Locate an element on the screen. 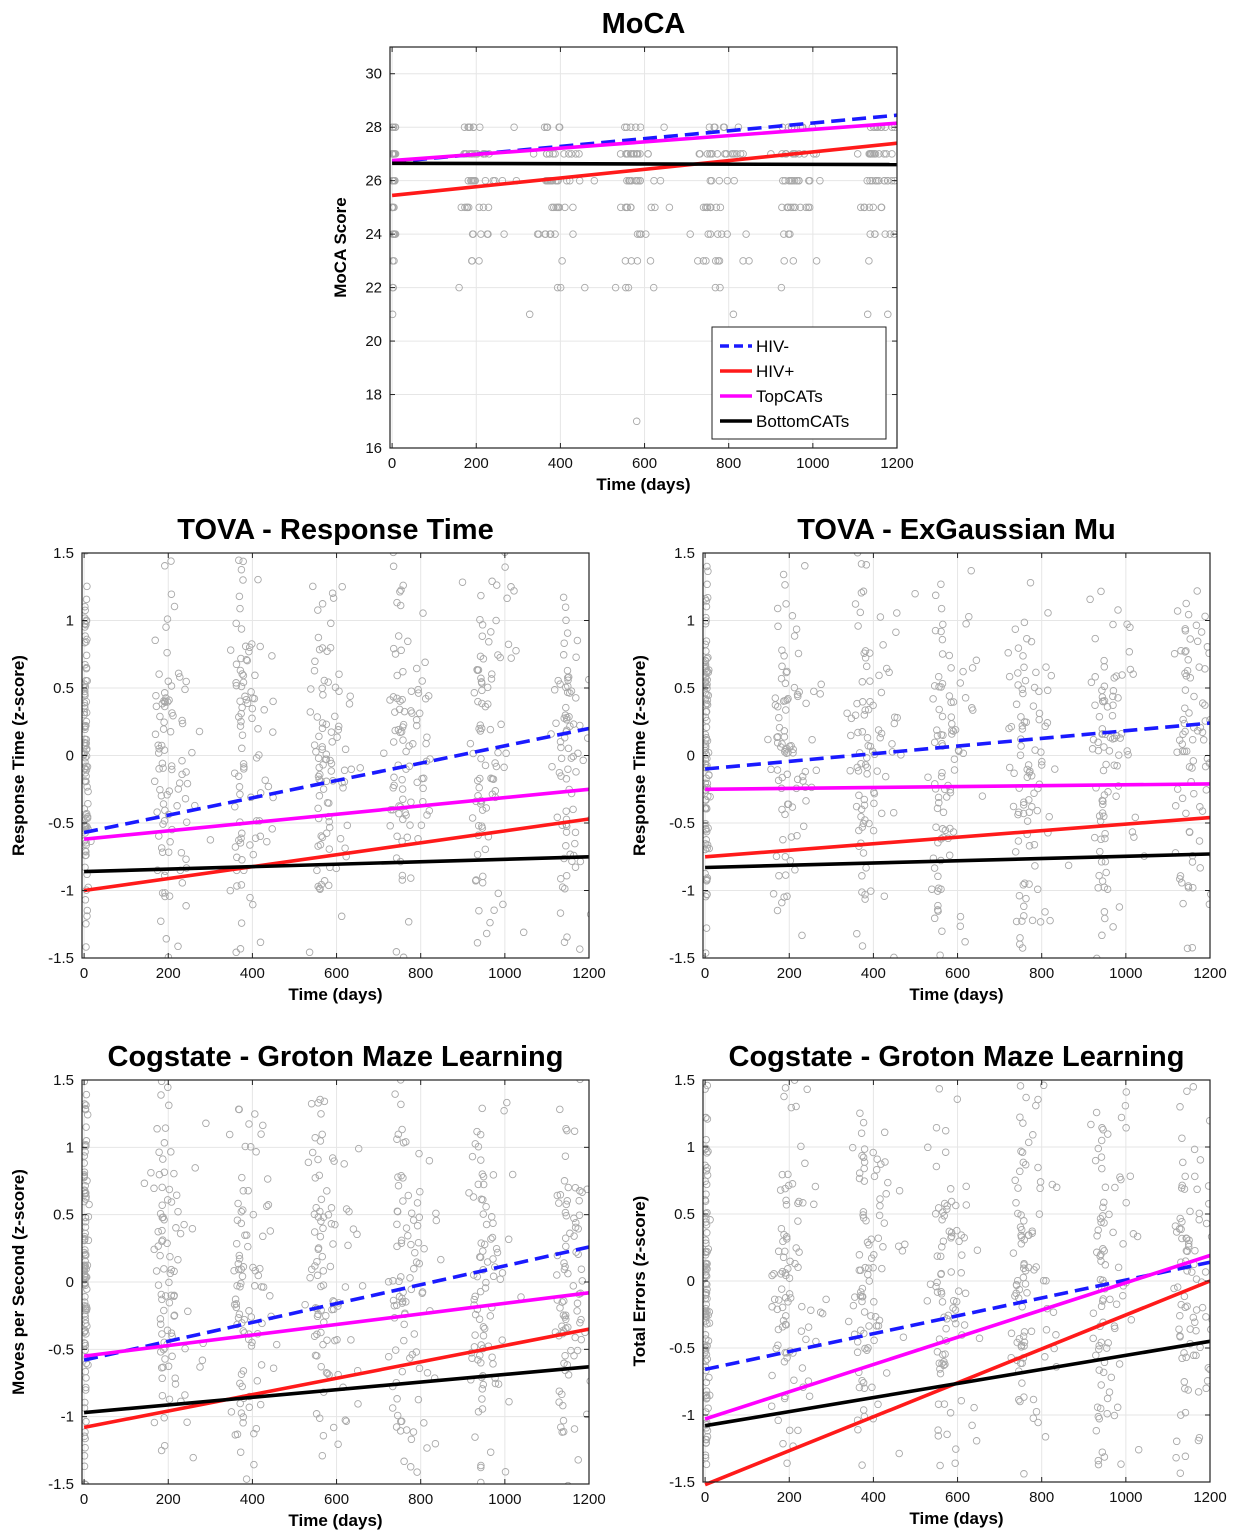 This screenshot has height=1539, width=1240. y-tick-label: 0 is located at coordinates (691, 756).